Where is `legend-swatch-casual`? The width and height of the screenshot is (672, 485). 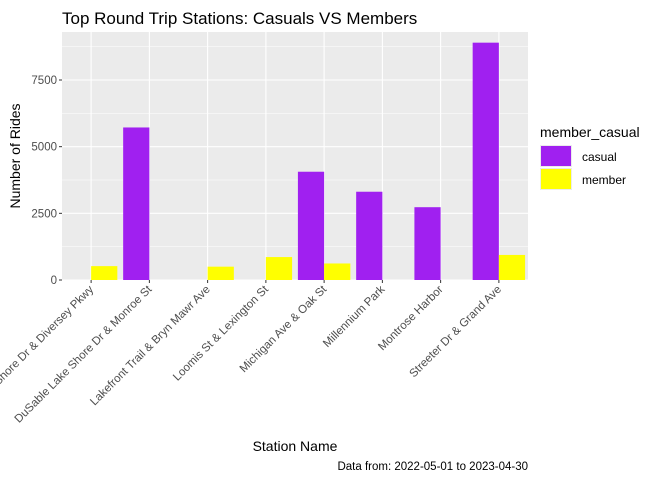 legend-swatch-casual is located at coordinates (556, 156).